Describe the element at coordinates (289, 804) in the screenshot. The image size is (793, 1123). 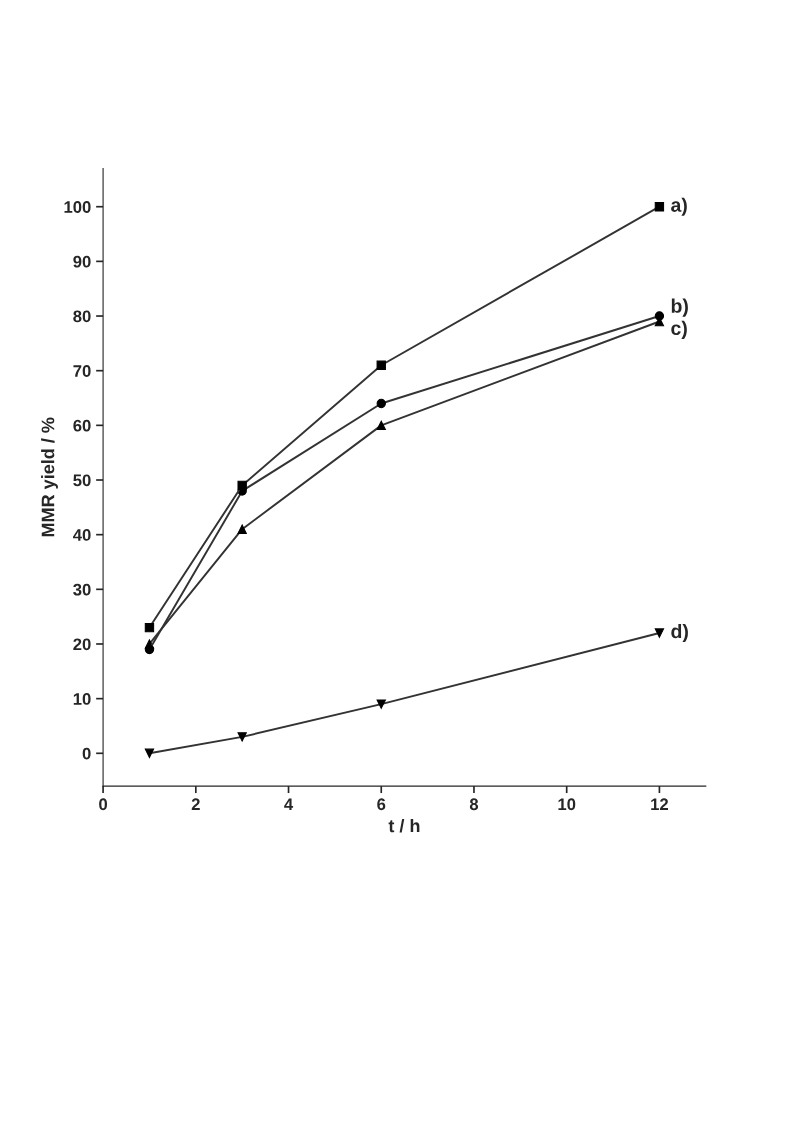
I see `x-tick-label: 4` at that location.